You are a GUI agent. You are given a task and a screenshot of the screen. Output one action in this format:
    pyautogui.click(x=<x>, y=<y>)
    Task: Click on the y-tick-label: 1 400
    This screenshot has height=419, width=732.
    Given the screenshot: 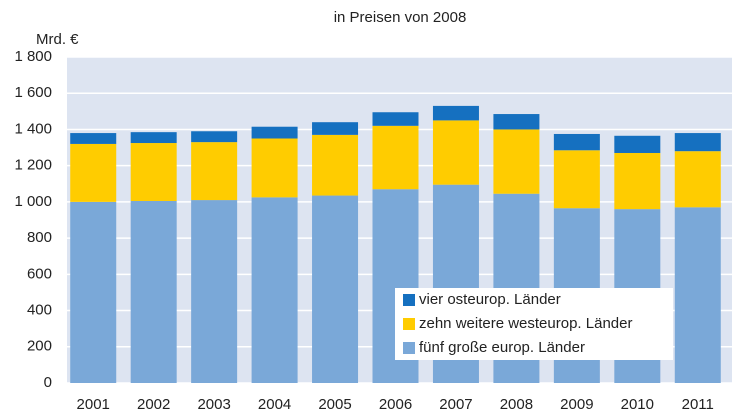 What is the action you would take?
    pyautogui.click(x=33, y=128)
    